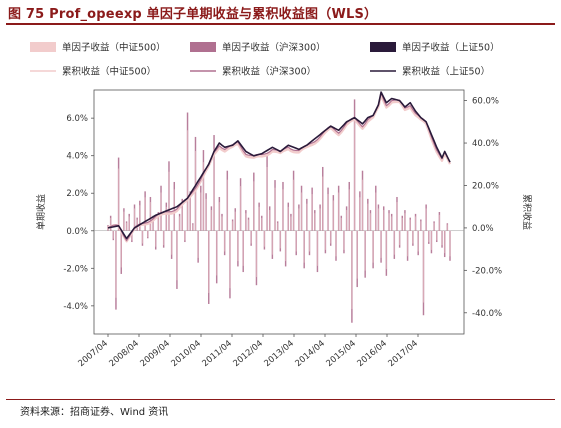 This screenshot has width=561, height=428. What do you see at coordinates (498, 208) in the screenshot?
I see `right-axis: -40.0% -20.0% 0.0% 20.0% 40.0% 60.0% 累积收益` at bounding box center [498, 208].